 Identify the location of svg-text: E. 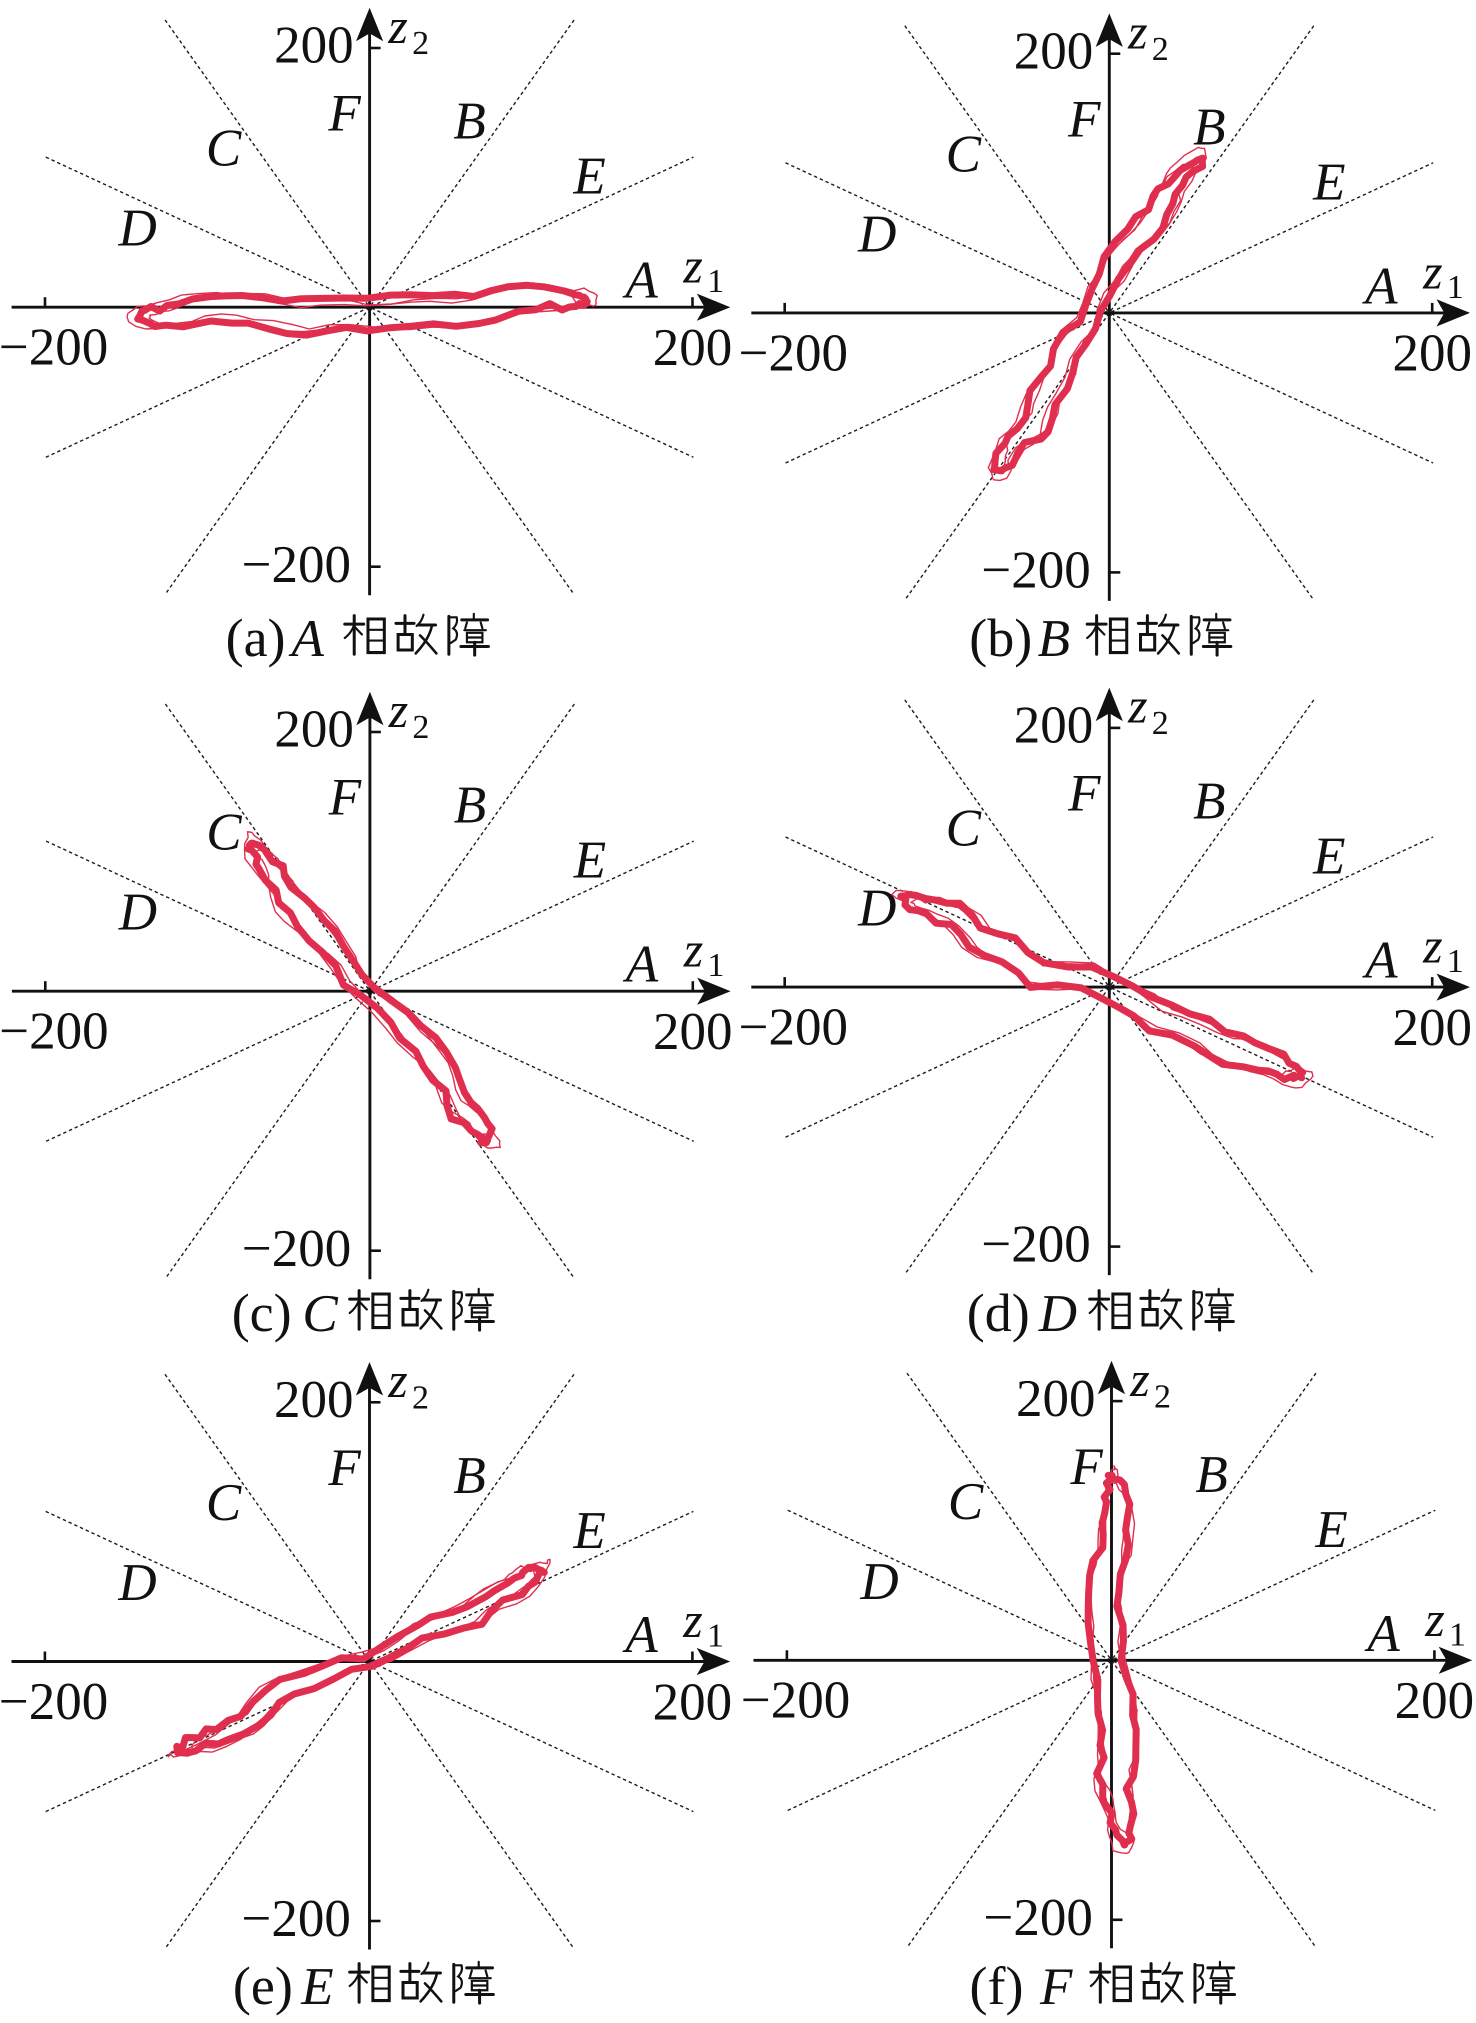
(316, 1987).